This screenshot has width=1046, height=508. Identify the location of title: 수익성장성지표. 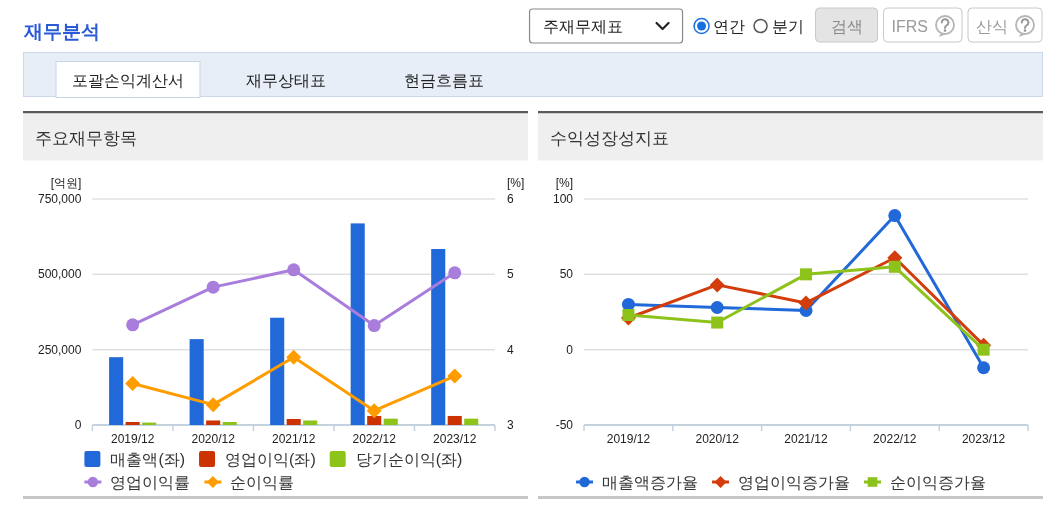
(609, 138).